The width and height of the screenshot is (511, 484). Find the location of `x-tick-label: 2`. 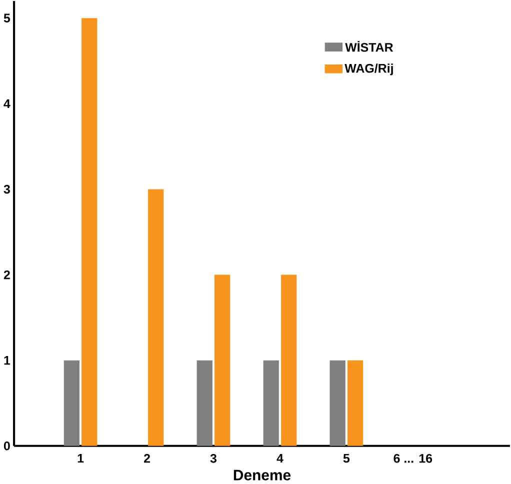

x-tick-label: 2 is located at coordinates (147, 458).